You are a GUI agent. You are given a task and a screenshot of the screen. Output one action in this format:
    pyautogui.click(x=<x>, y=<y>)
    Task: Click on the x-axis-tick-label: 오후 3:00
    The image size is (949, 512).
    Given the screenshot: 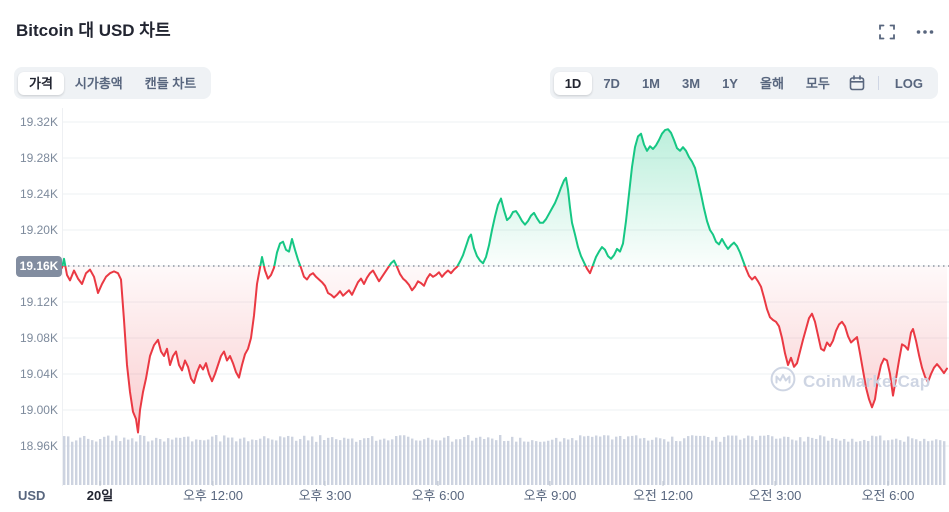 What is the action you would take?
    pyautogui.click(x=325, y=495)
    